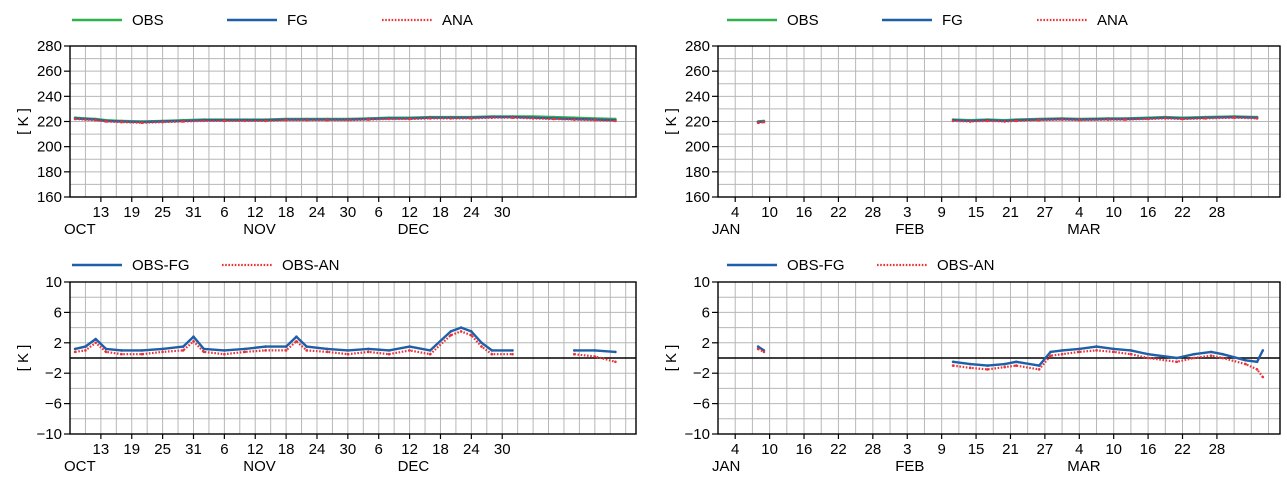  Describe the element at coordinates (803, 20) in the screenshot. I see `legend-label-obs: OBS` at that location.